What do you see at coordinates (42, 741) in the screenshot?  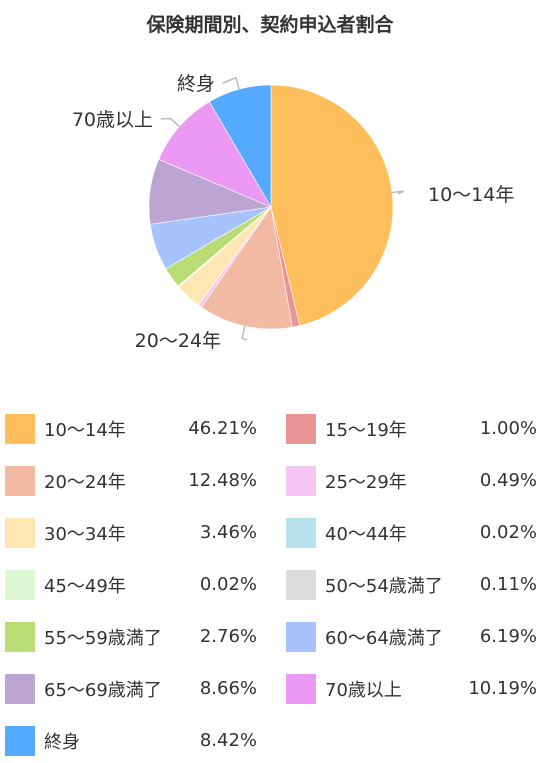 I see `legend-item: 終身` at bounding box center [42, 741].